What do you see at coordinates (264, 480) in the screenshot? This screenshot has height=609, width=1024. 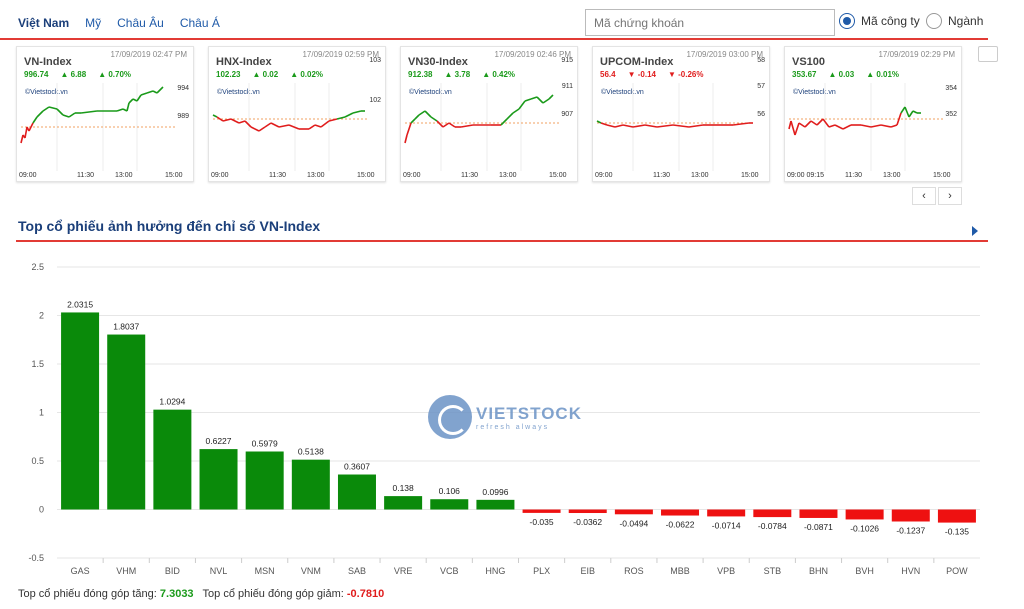 I see `bar-msn` at bounding box center [264, 480].